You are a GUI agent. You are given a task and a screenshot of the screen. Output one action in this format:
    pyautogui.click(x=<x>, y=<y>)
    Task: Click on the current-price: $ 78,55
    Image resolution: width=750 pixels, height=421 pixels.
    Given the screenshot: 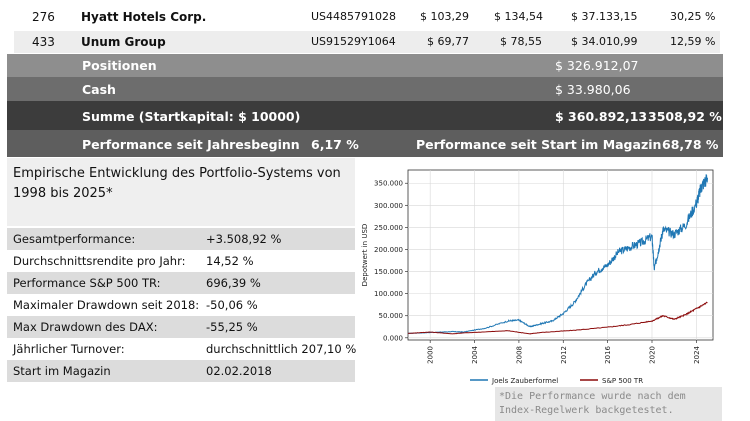 What is the action you would take?
    pyautogui.click(x=521, y=41)
    